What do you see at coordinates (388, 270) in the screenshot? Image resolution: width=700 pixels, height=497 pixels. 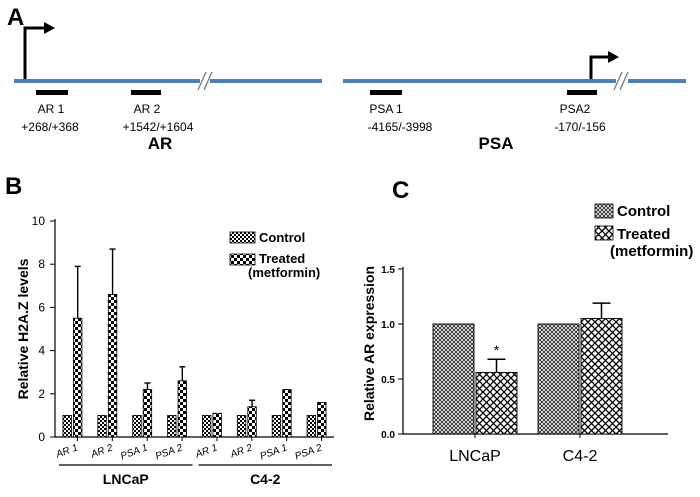 I see `chart-c-y-tick-label: 1.5` at bounding box center [388, 270].